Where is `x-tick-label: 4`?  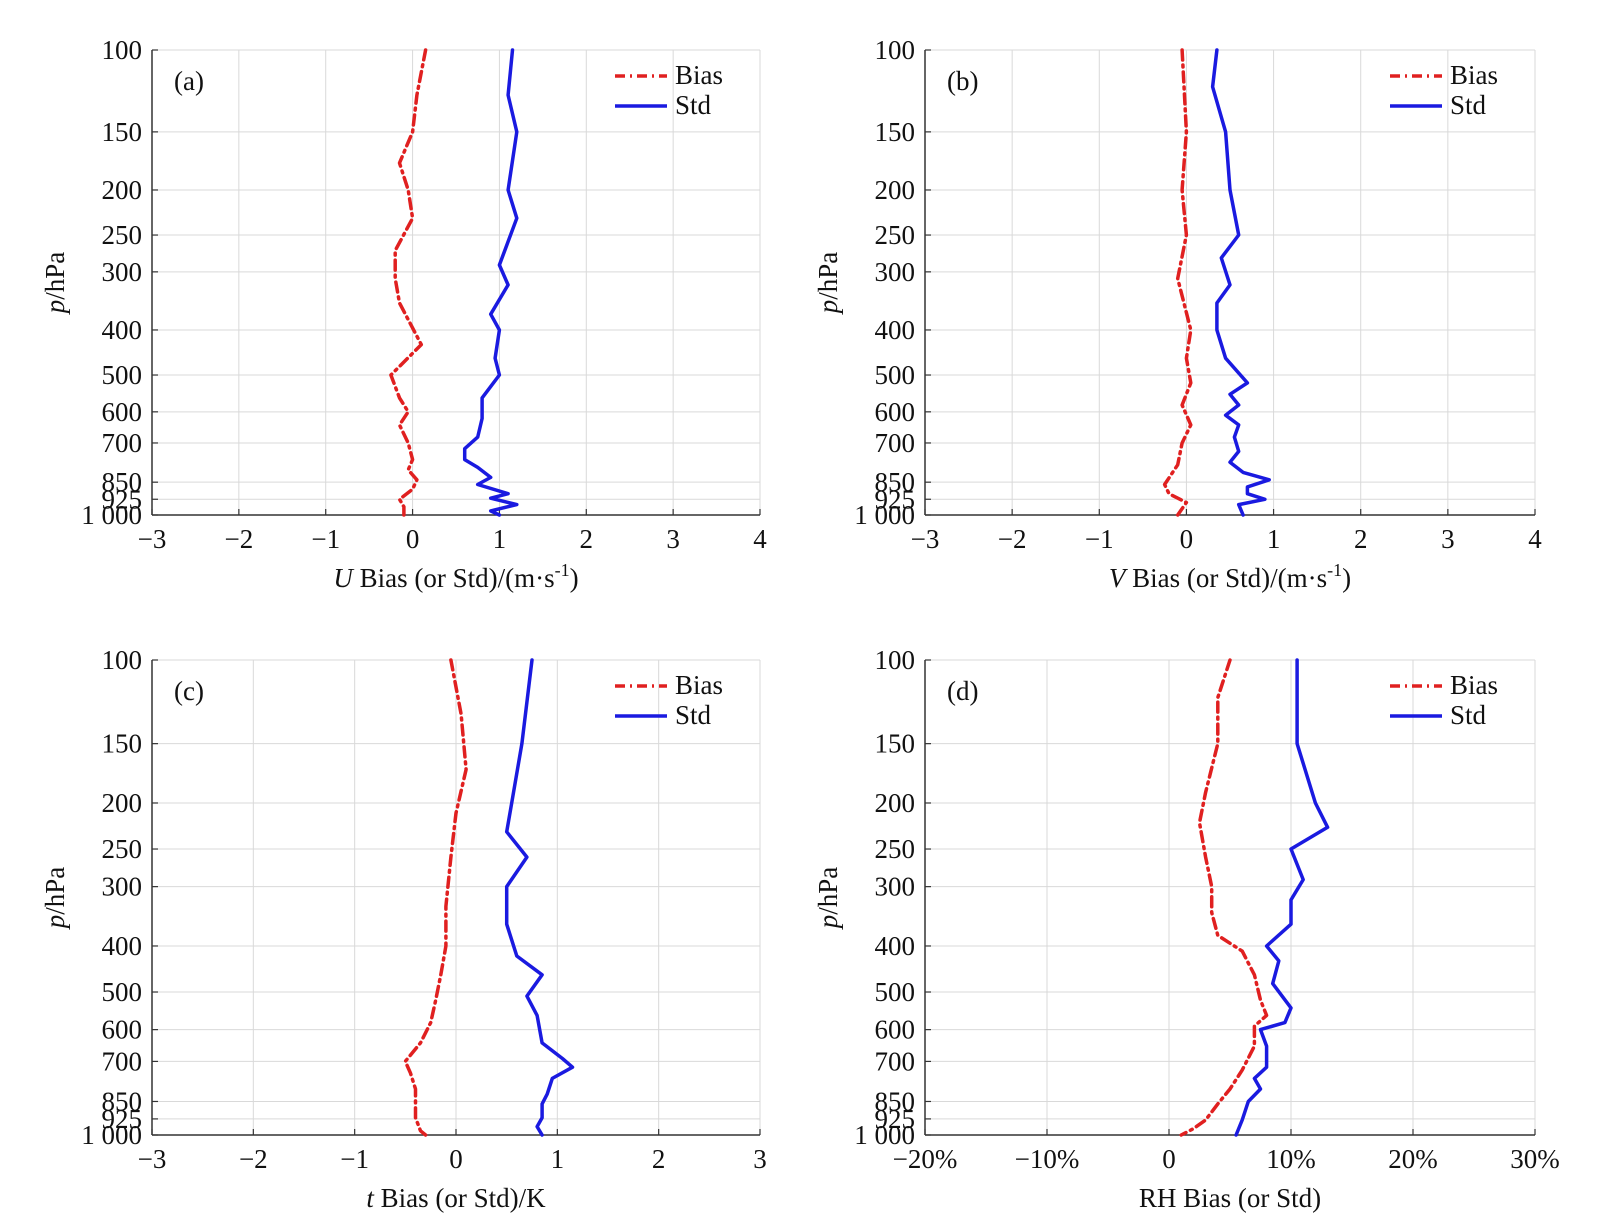 x-tick-label: 4 is located at coordinates (760, 539).